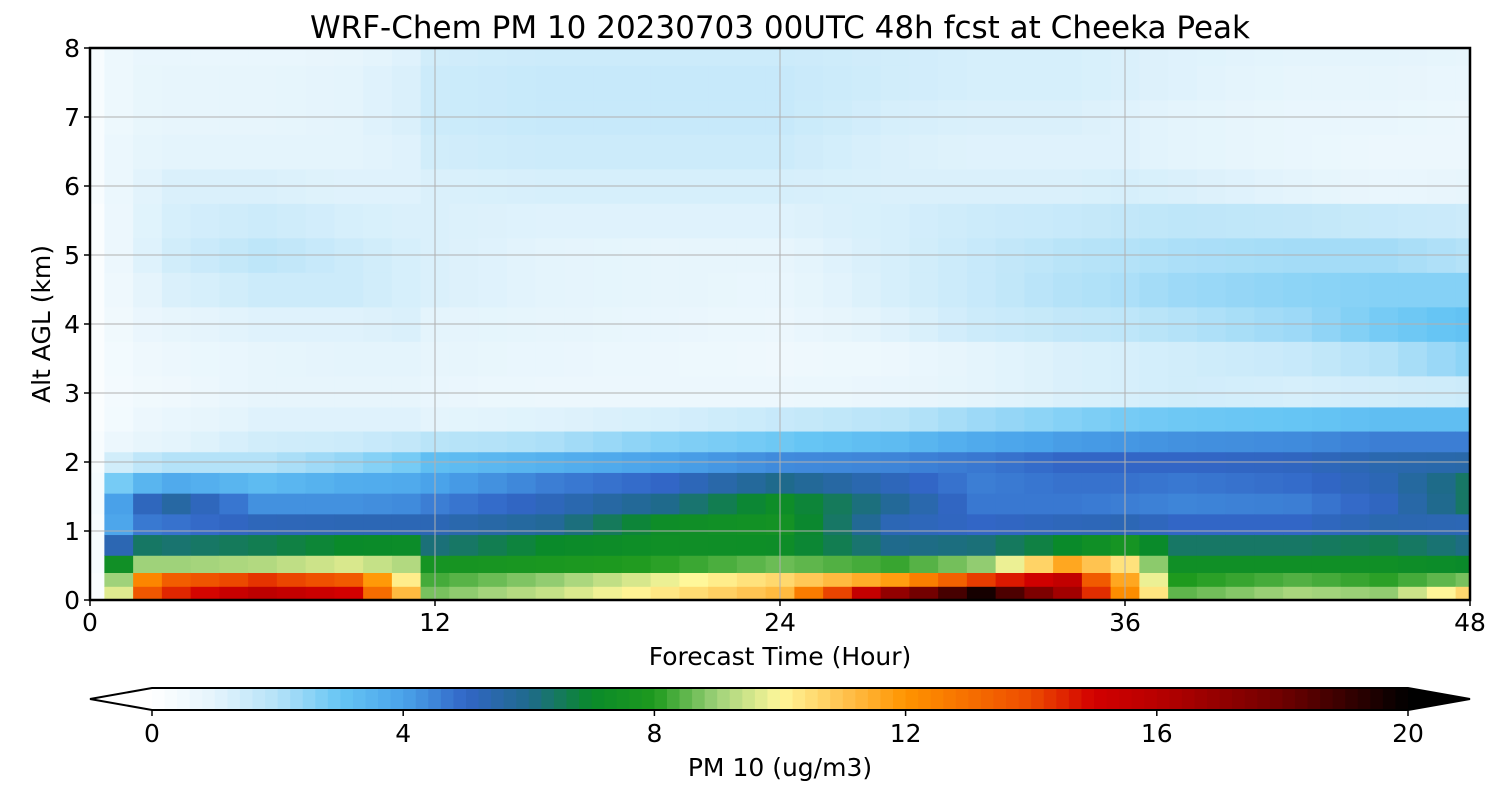 Image resolution: width=1500 pixels, height=800 pixels. Describe the element at coordinates (72, 600) in the screenshot. I see `y-tick-label: 0` at that location.